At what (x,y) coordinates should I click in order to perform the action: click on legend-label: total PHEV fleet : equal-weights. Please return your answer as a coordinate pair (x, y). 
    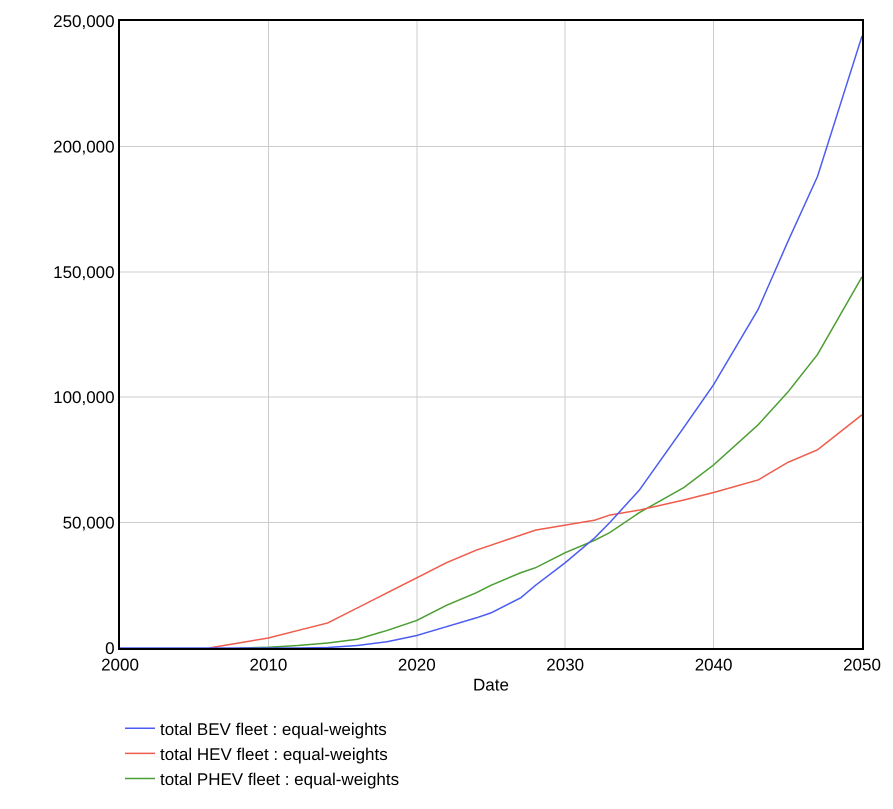
    Looking at the image, I should click on (280, 780).